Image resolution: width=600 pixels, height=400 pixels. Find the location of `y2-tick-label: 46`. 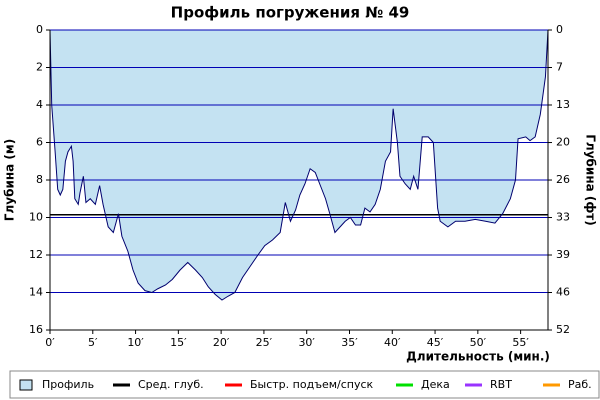

y2-tick-label: 46 is located at coordinates (563, 292).